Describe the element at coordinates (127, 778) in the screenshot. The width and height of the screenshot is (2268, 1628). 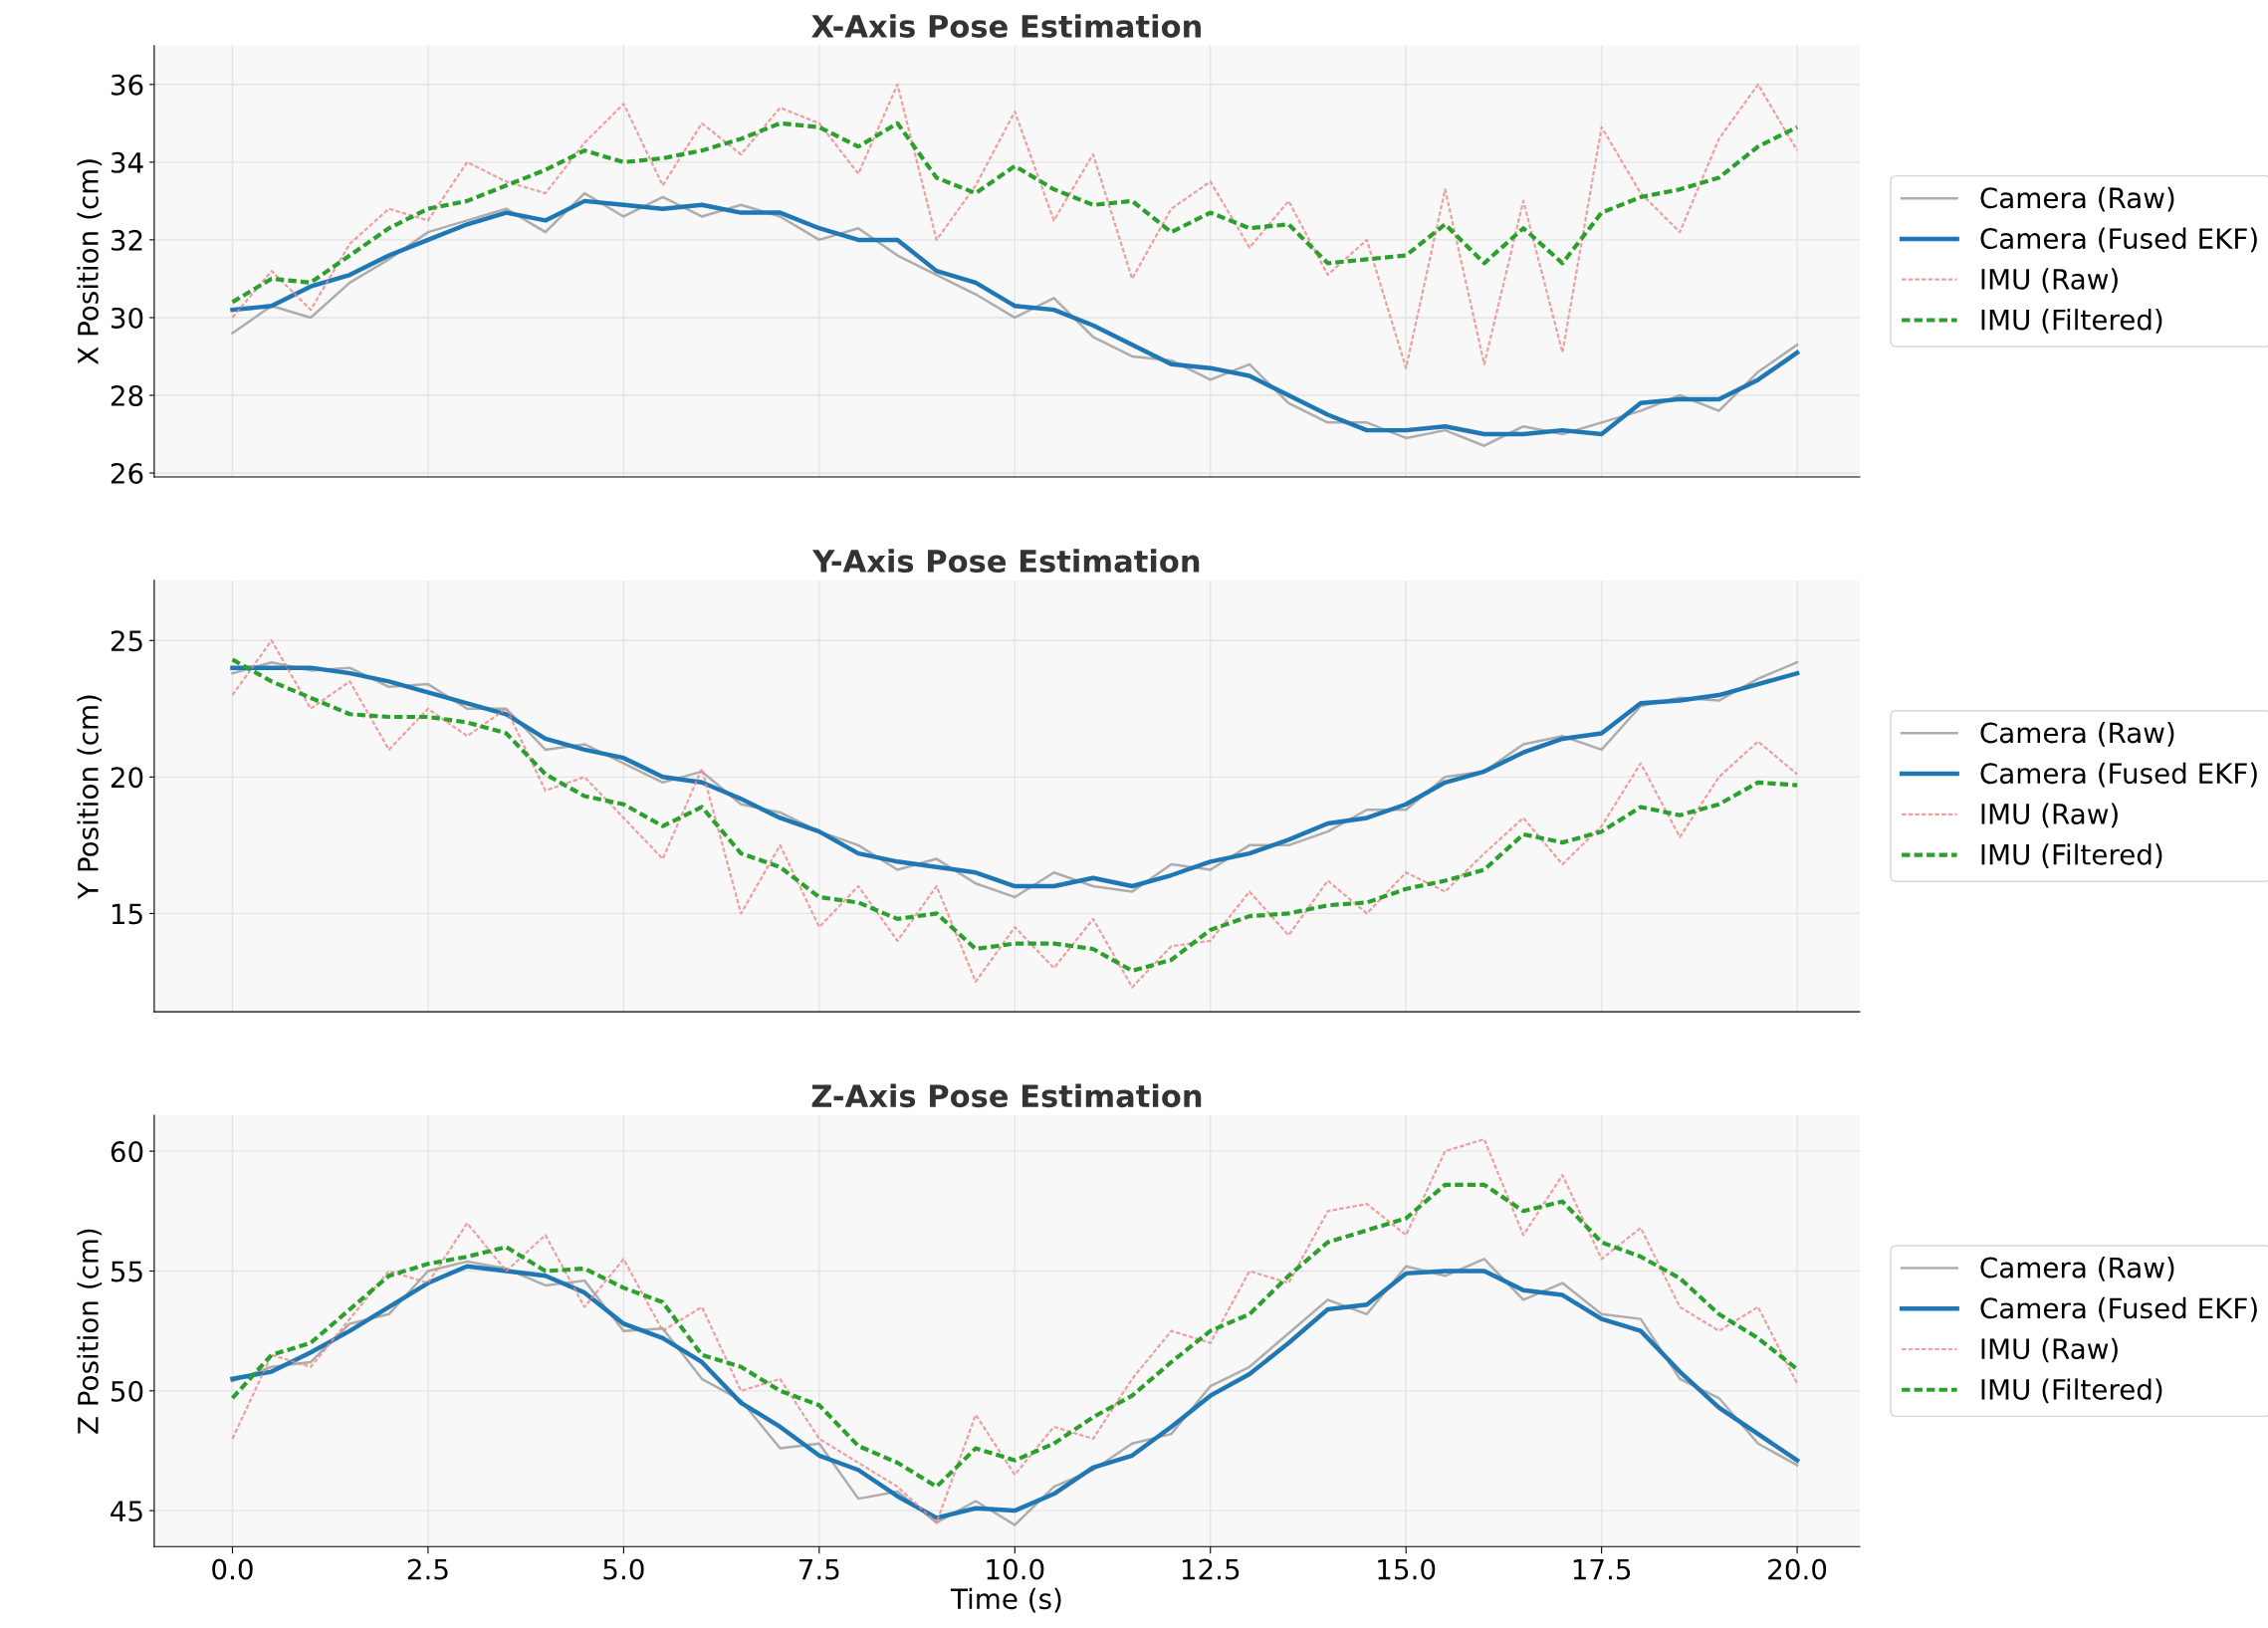
I see `y-tick-label: 20` at that location.